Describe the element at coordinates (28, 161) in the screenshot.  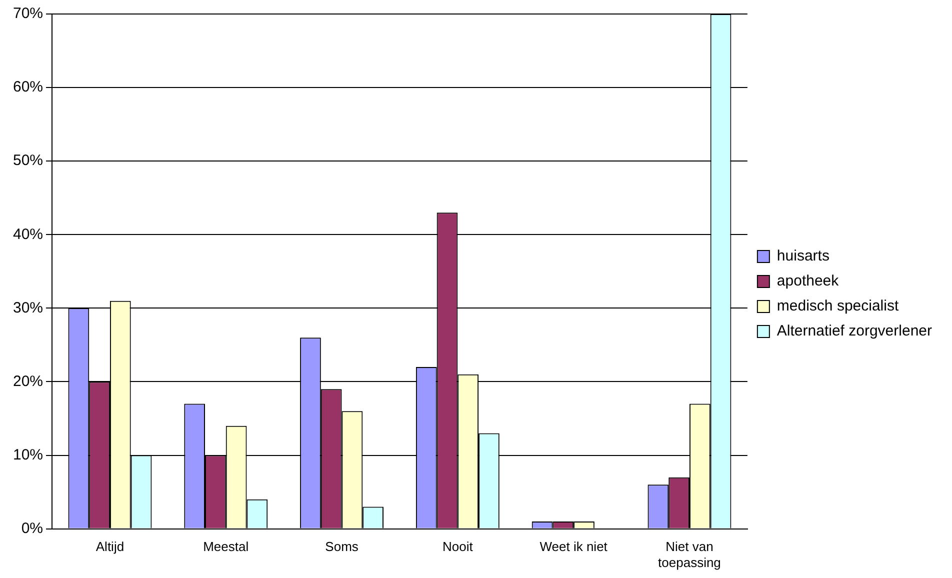
I see `y-tick-label: 50%` at that location.